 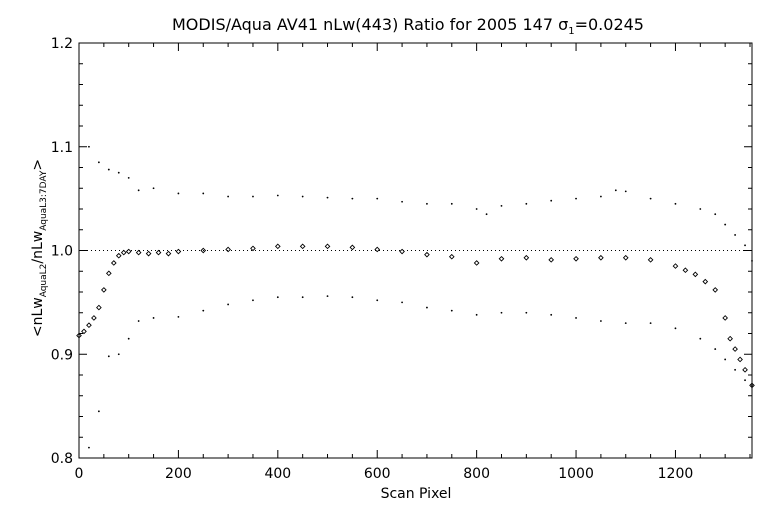 I want to click on x-tick-label: 600, so click(x=377, y=474).